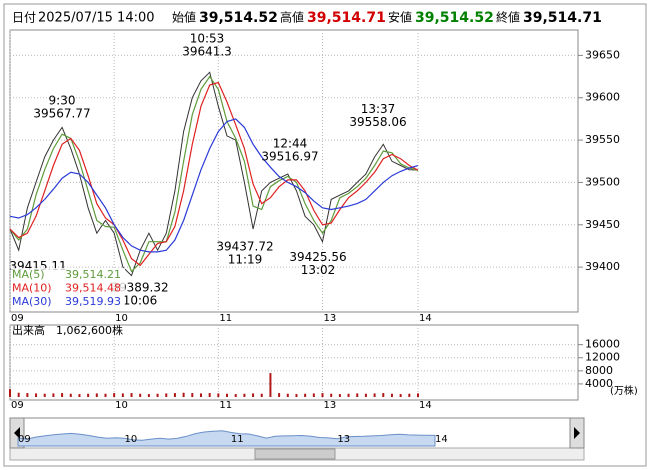  I want to click on datetime: 2025/07/15 14:00, so click(96, 18).